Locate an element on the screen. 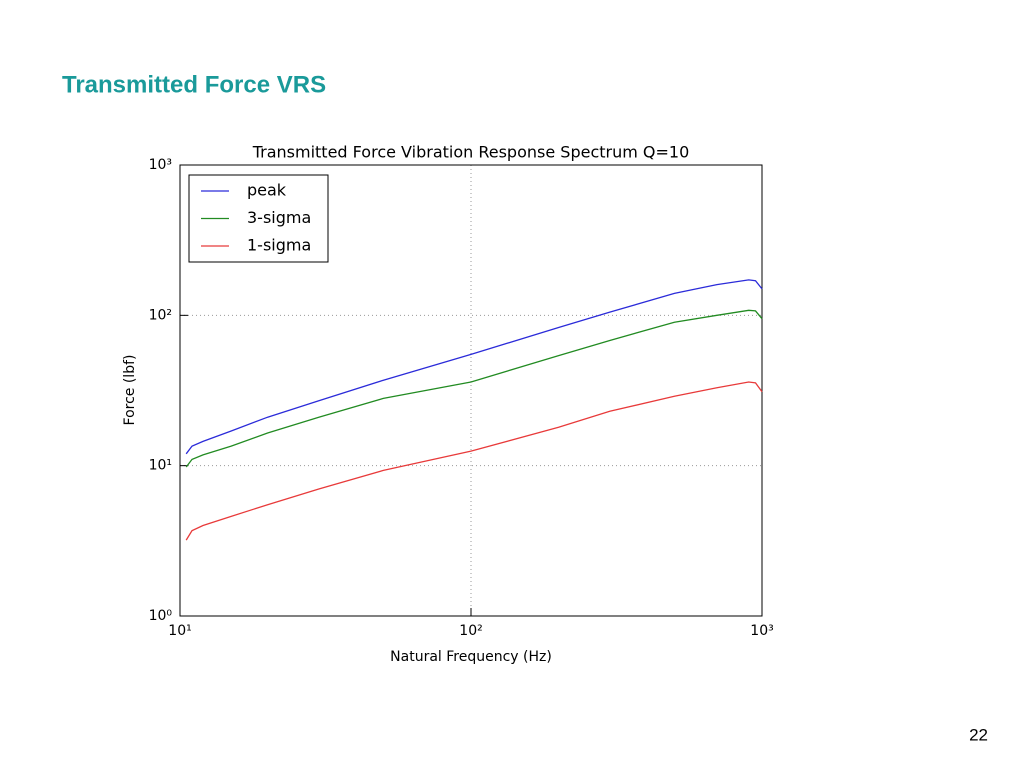 This screenshot has width=1024, height=772. y-tick-label: 10¹ is located at coordinates (160, 466).